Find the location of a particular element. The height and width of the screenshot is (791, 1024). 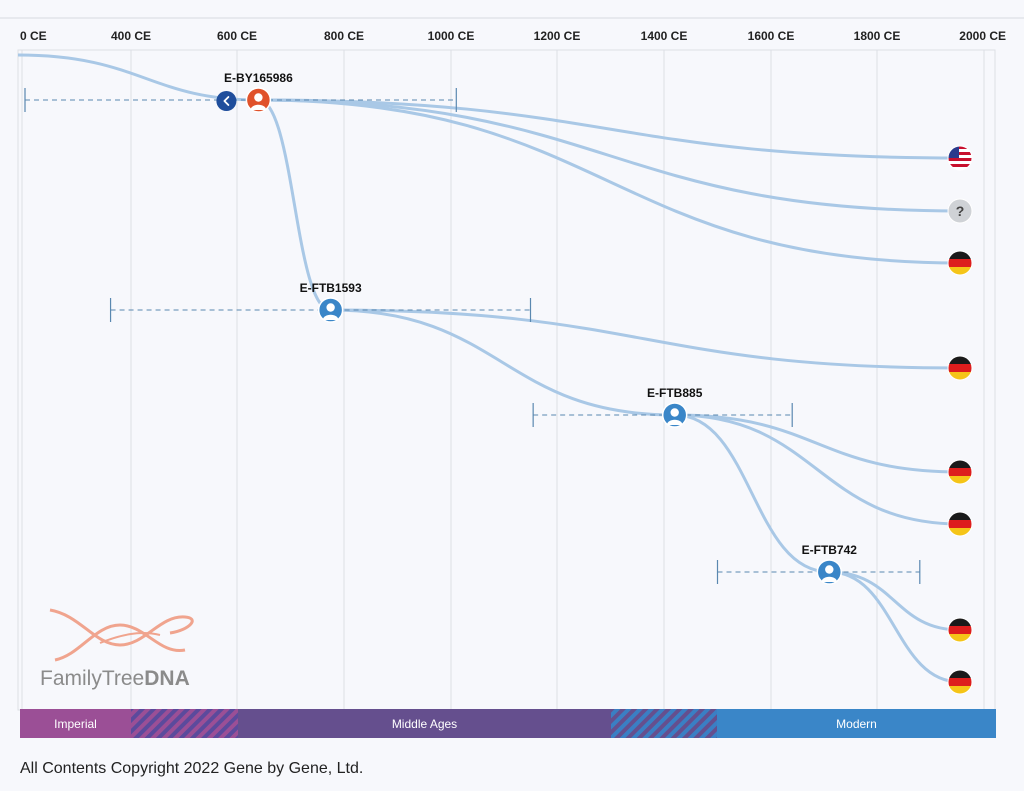

leaf-markers: ? is located at coordinates (960, 420).